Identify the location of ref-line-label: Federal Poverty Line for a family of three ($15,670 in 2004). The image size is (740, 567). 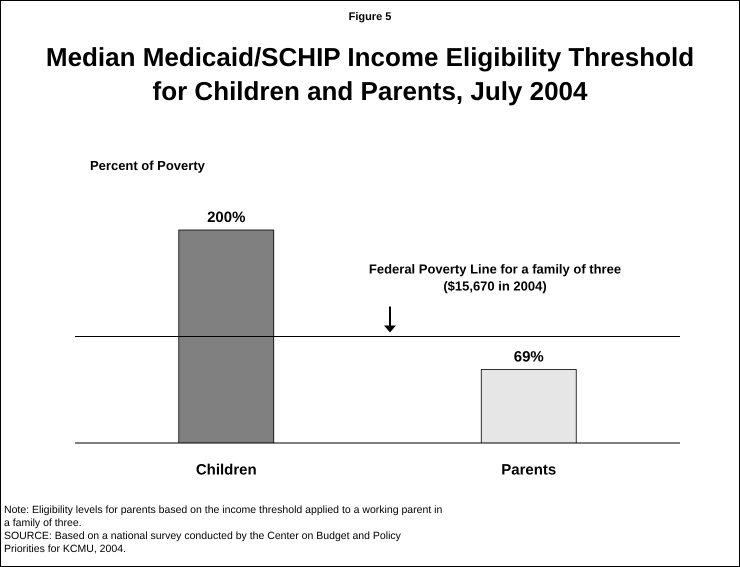
(495, 278).